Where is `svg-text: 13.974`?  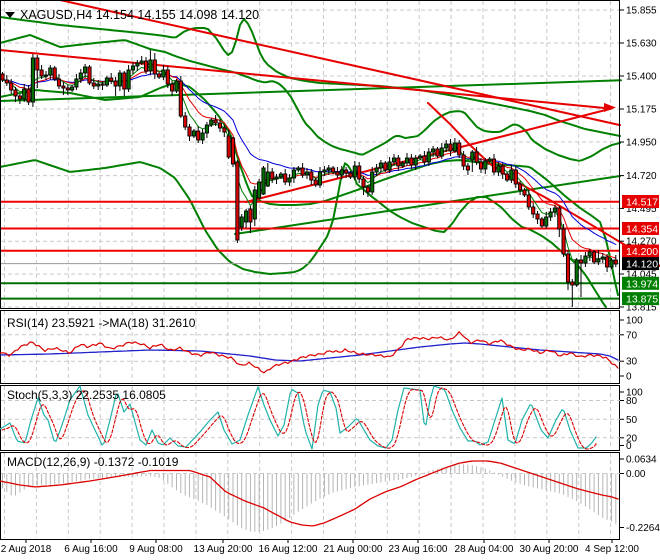 svg-text: 13.974 is located at coordinates (642, 284).